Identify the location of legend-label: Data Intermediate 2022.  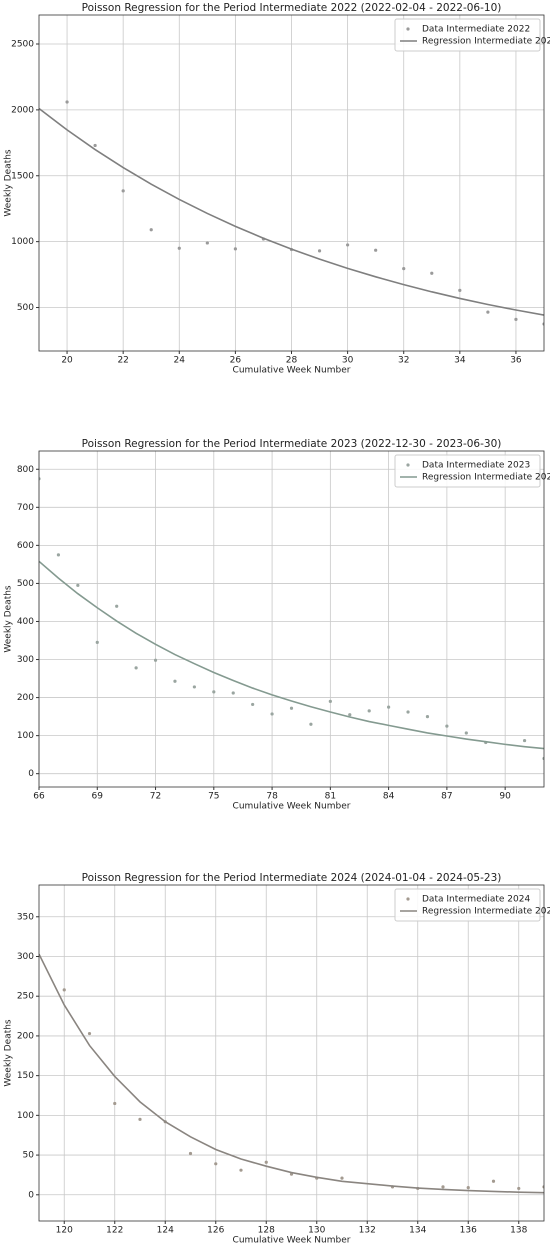
(476, 30).